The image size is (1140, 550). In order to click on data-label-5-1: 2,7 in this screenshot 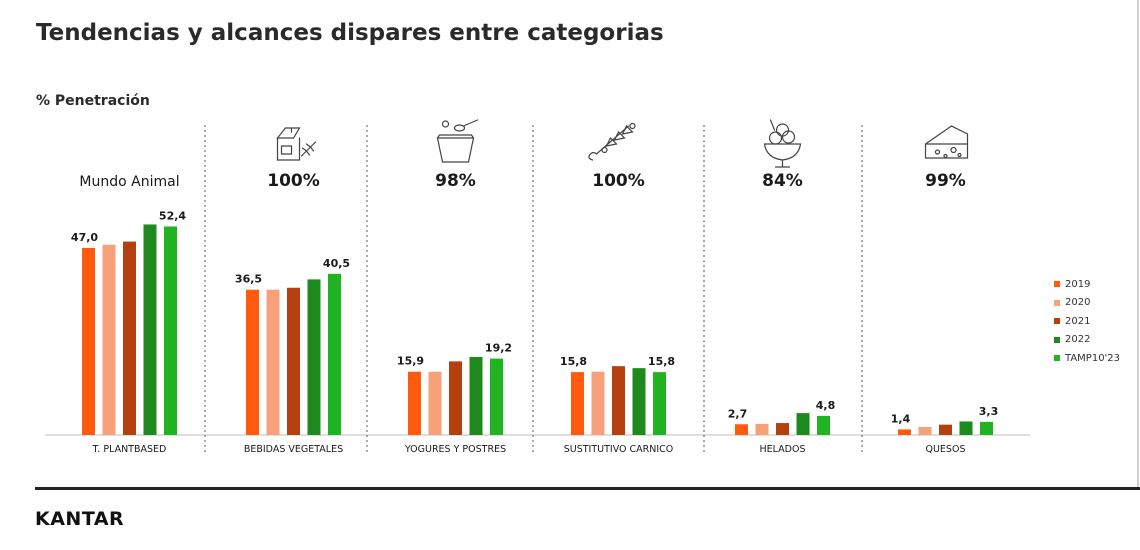, I will do `click(738, 413)`.